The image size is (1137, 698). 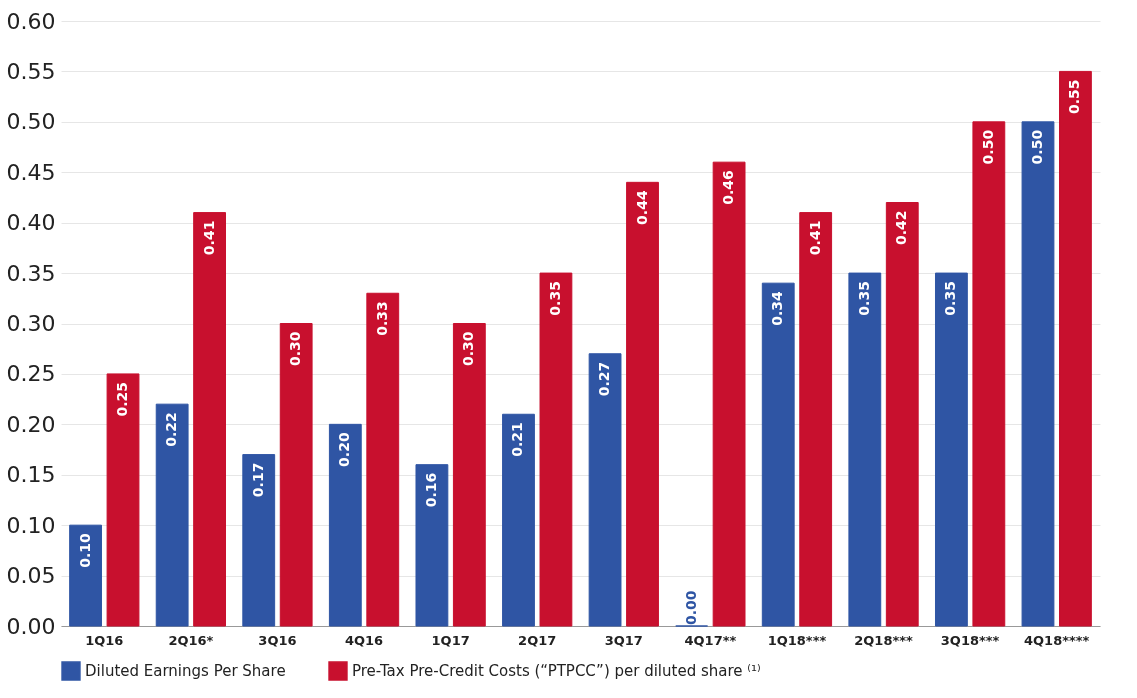 What do you see at coordinates (31, 172) in the screenshot?
I see `y-tick-label: 0.45` at bounding box center [31, 172].